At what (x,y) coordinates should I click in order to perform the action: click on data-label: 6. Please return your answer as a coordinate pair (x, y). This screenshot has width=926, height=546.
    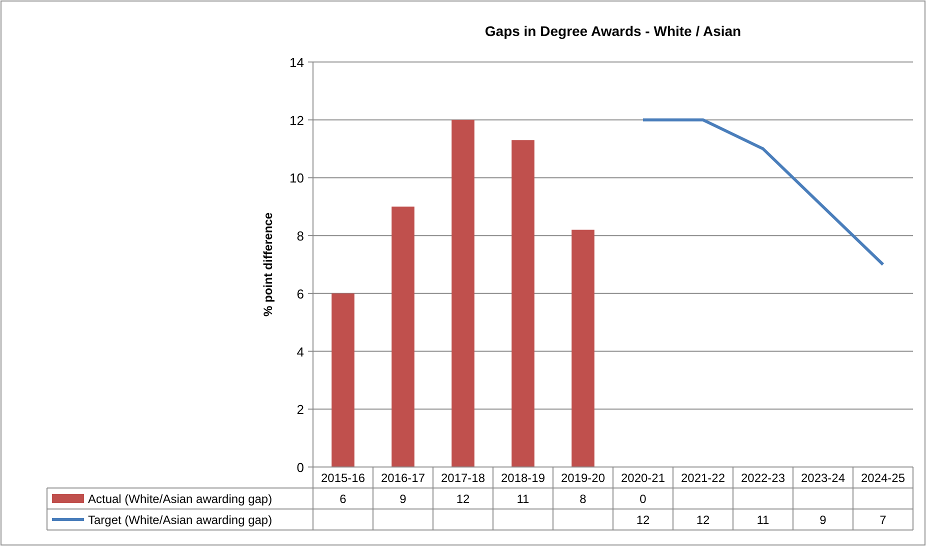
    Looking at the image, I should click on (343, 499).